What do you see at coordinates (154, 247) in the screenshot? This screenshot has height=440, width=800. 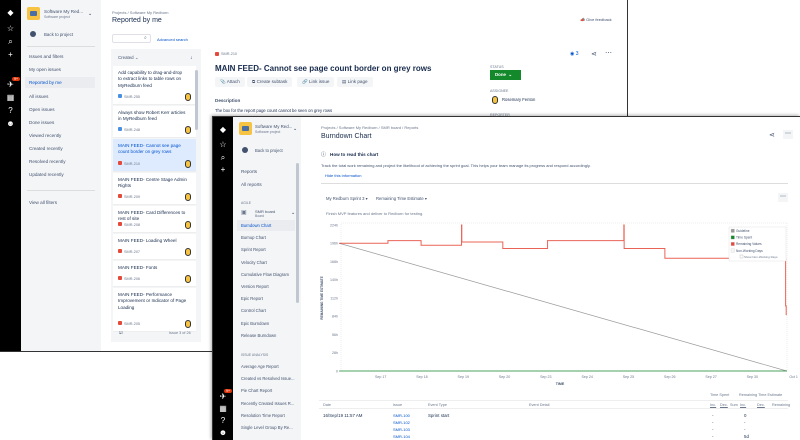 I see `issue-card: MAIN FEED- Loading Wheel SMR-207` at bounding box center [154, 247].